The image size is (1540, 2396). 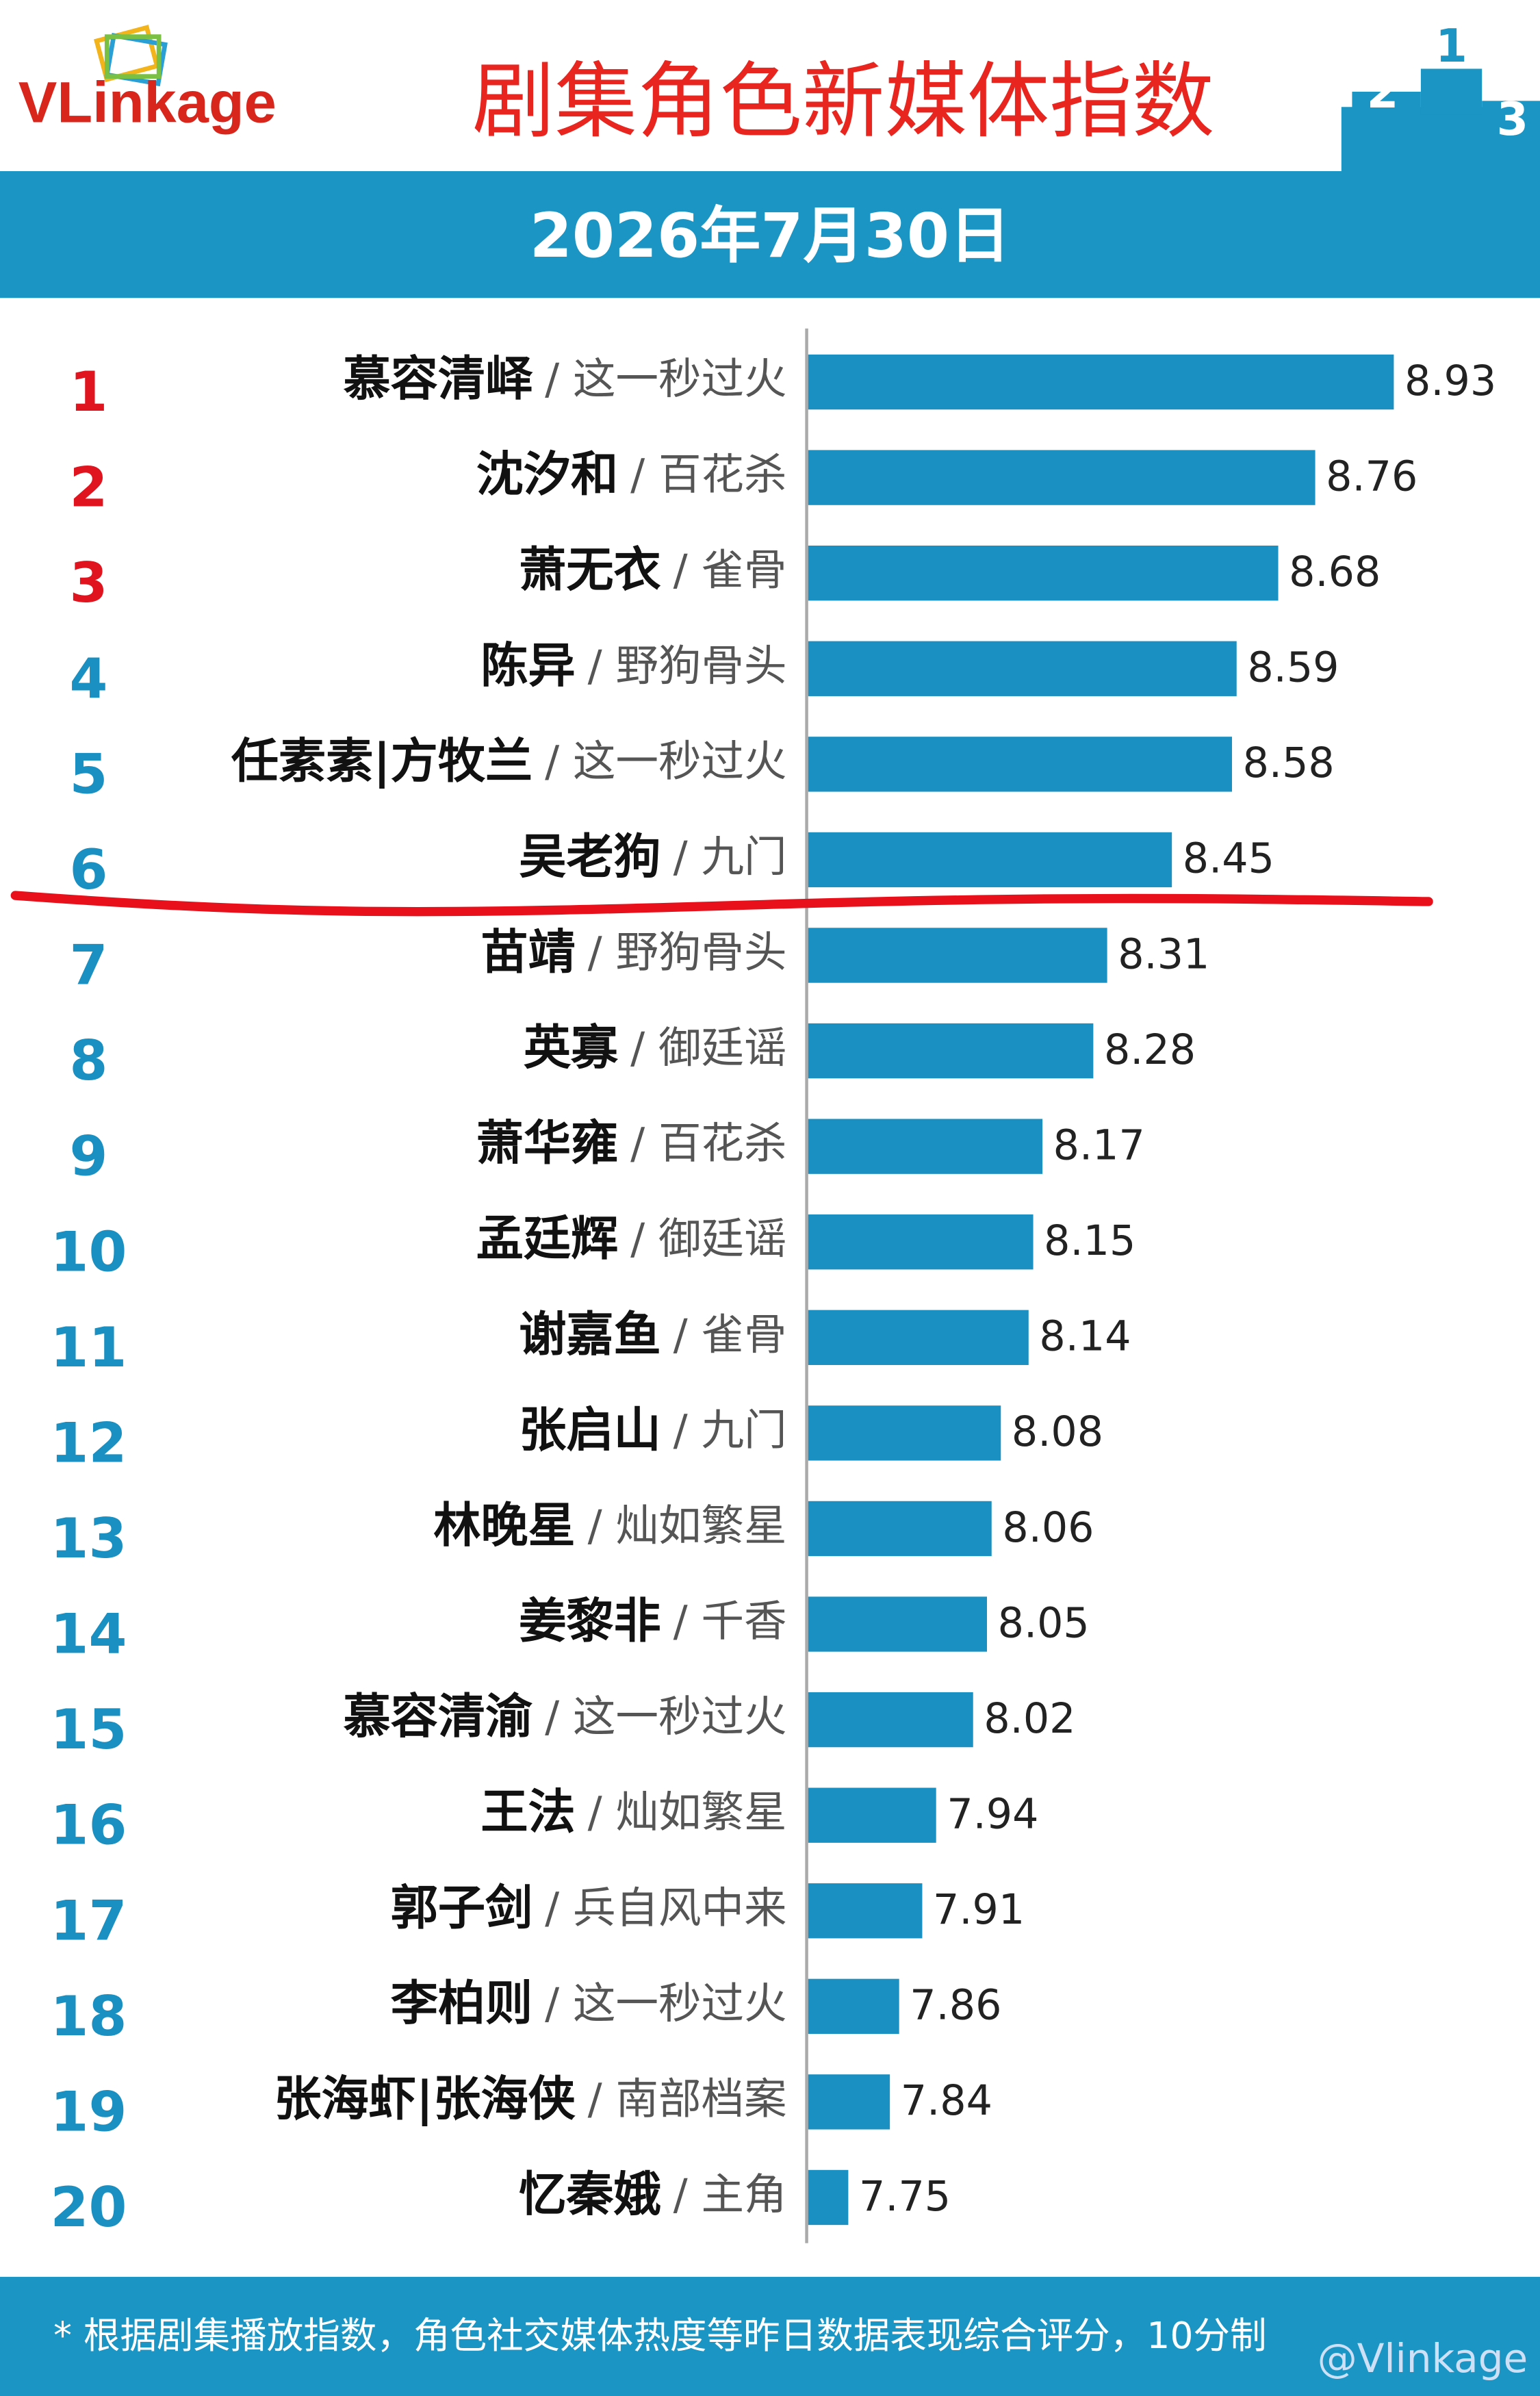 What do you see at coordinates (1085, 1337) in the screenshot?
I see `value-label: 8.14` at bounding box center [1085, 1337].